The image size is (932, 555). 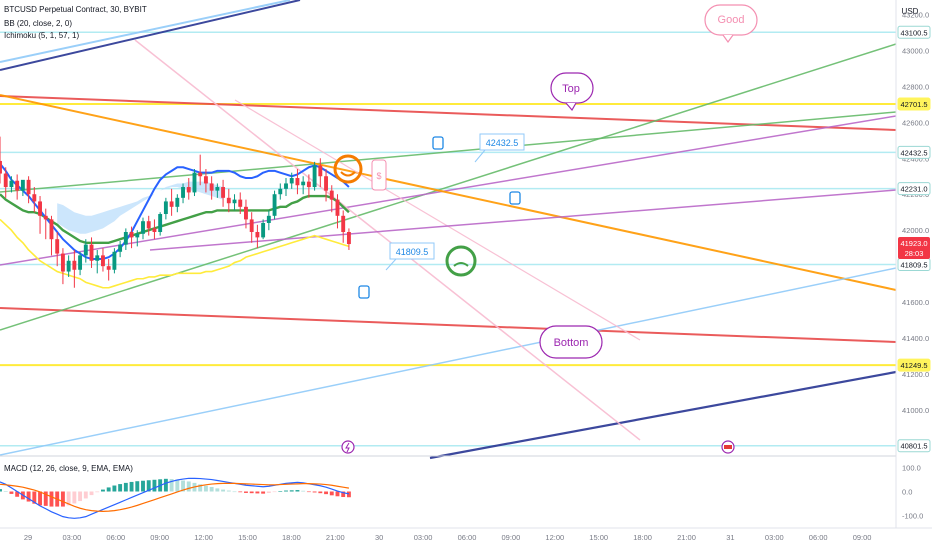 I want to click on bottom-label-text: Bottom, so click(x=571, y=343).